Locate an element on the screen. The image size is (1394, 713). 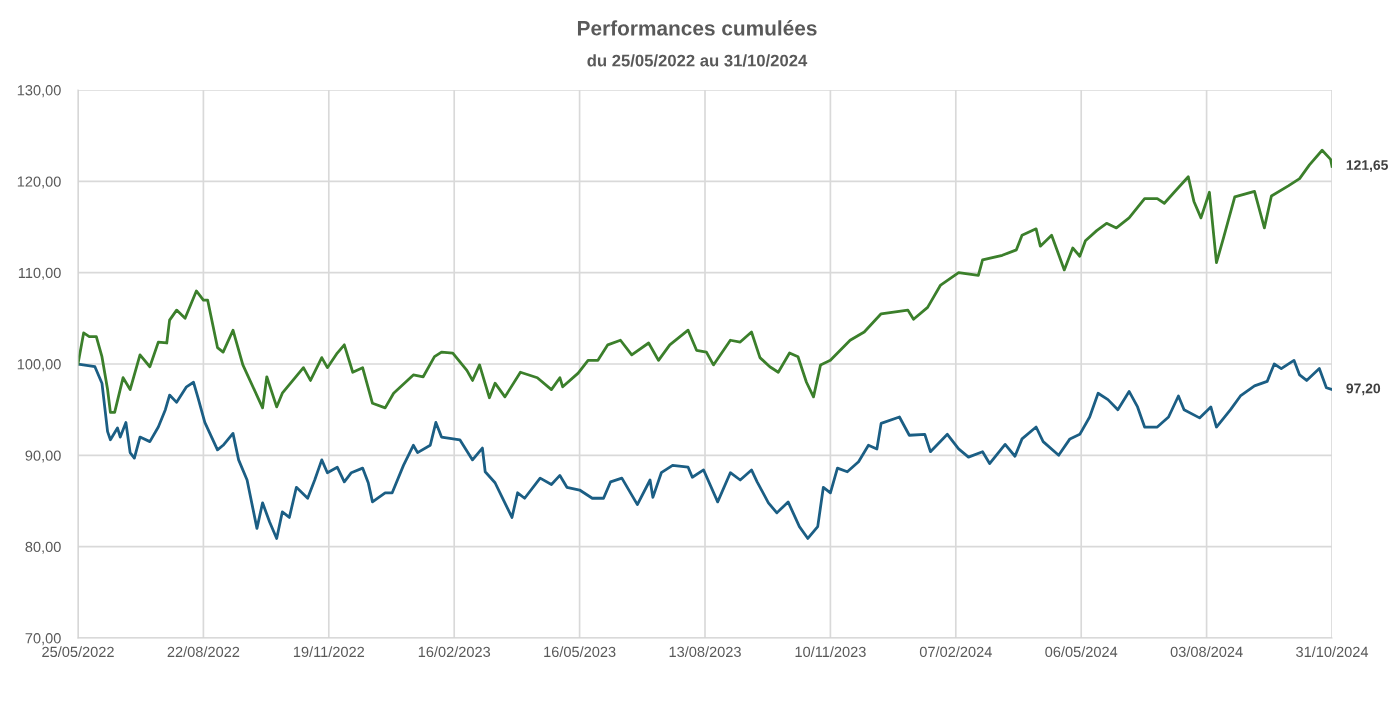
x-tick-label: 13/08/2023 is located at coordinates (705, 652).